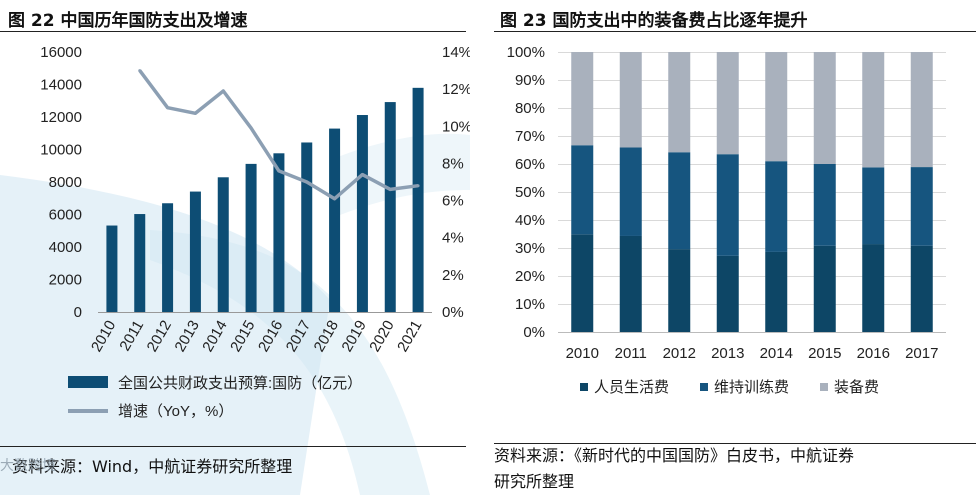 The image size is (976, 495). I want to click on legend-equipment-swatch, so click(824, 387).